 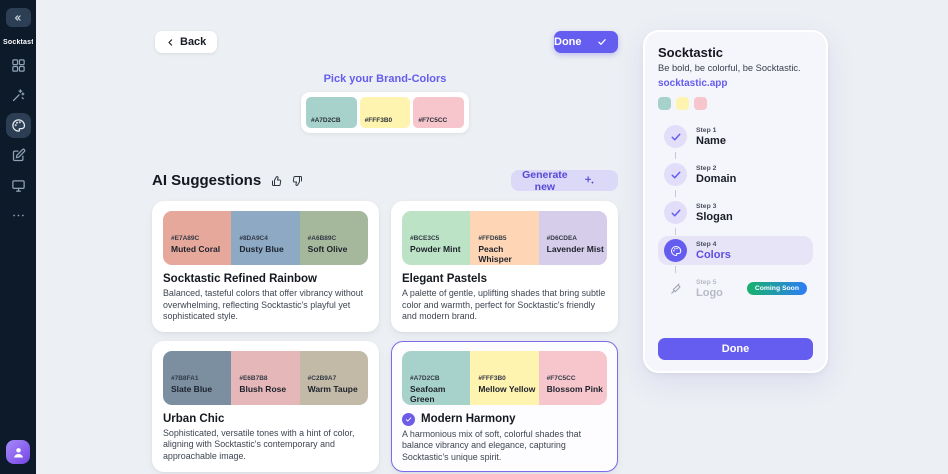 I want to click on palette-swatch: #F7C5CC Blossom Pink, so click(x=572, y=377).